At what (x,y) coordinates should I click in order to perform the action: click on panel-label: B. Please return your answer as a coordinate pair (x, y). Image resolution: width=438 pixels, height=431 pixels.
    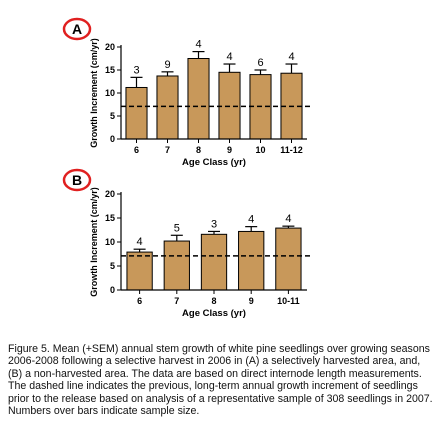
    Looking at the image, I should click on (77, 180).